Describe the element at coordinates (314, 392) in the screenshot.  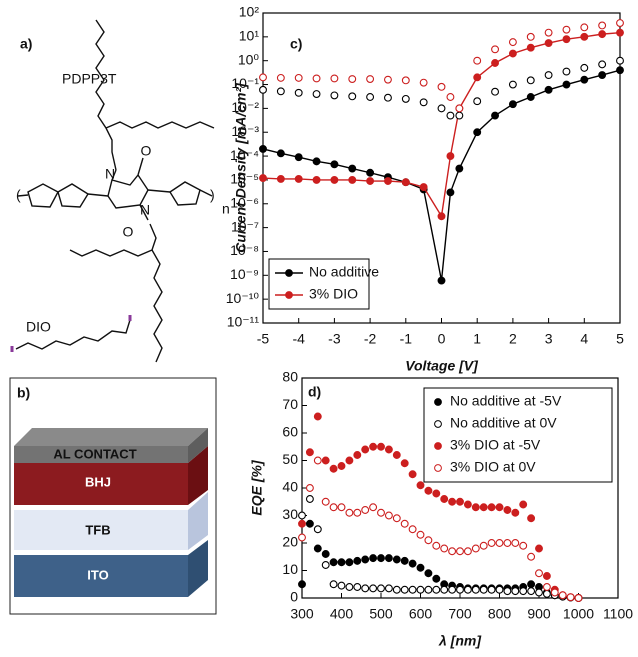
I see `panel-label: d)` at that location.